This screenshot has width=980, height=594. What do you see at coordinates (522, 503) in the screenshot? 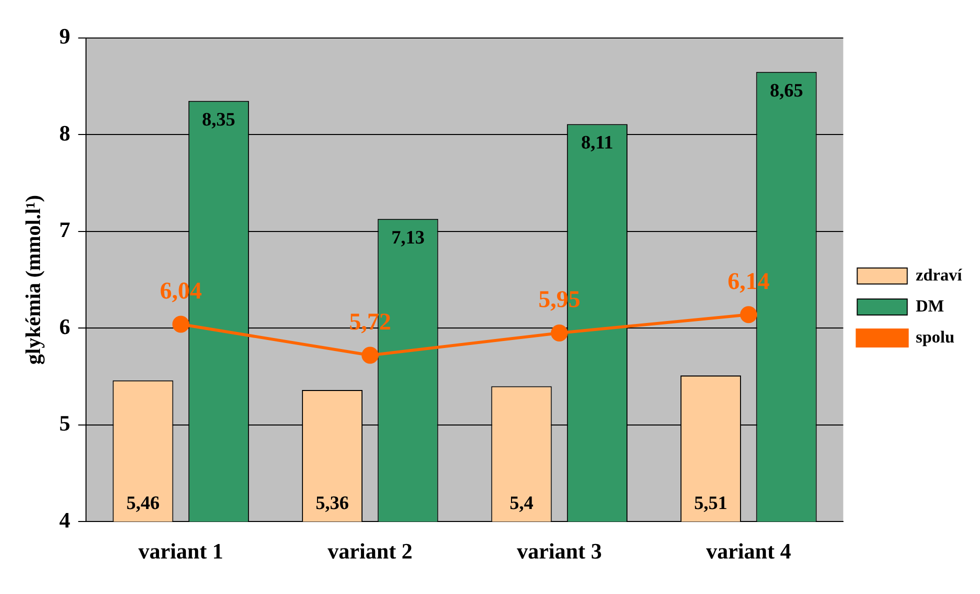
I see `data-label: 5,4` at bounding box center [522, 503].